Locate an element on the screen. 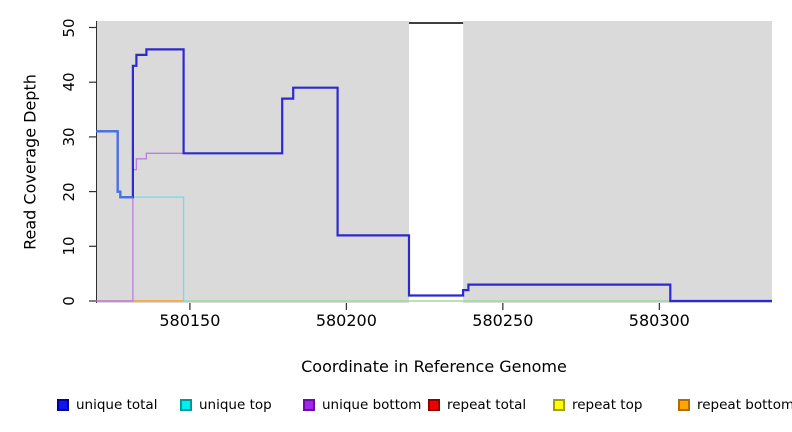 The height and width of the screenshot is (432, 792). legend-item-repeat-total: repeat total is located at coordinates (477, 405).